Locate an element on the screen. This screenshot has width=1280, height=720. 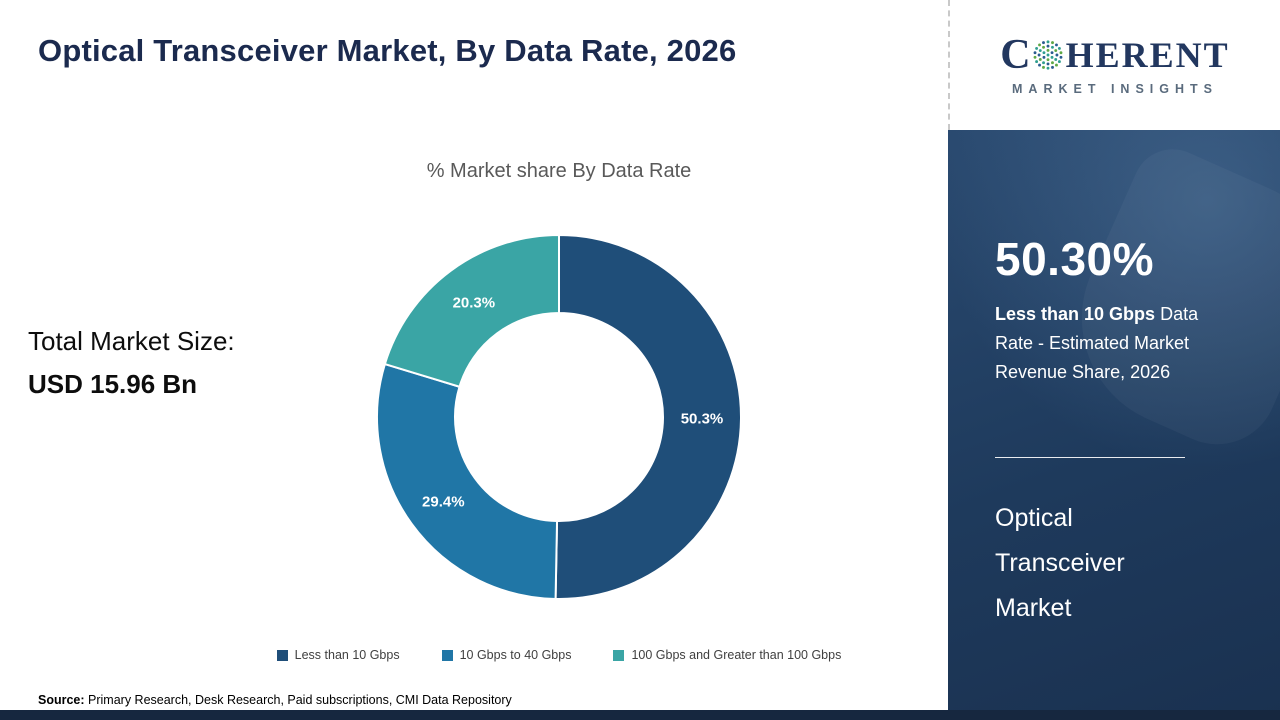
total-market-size-block: Total Market Size: USD 15.96 Bn is located at coordinates (131, 363).